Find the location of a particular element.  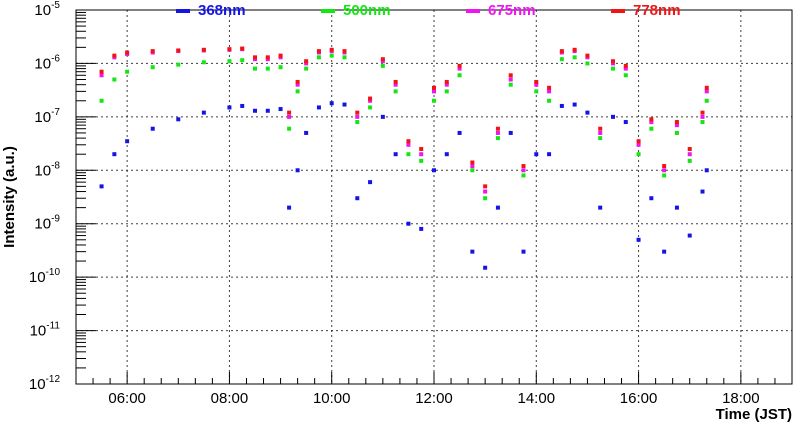

x-tick-labels: 06:00 08:00 10:00 12:00 14:00 16:00 18:00 is located at coordinates (433, 398).